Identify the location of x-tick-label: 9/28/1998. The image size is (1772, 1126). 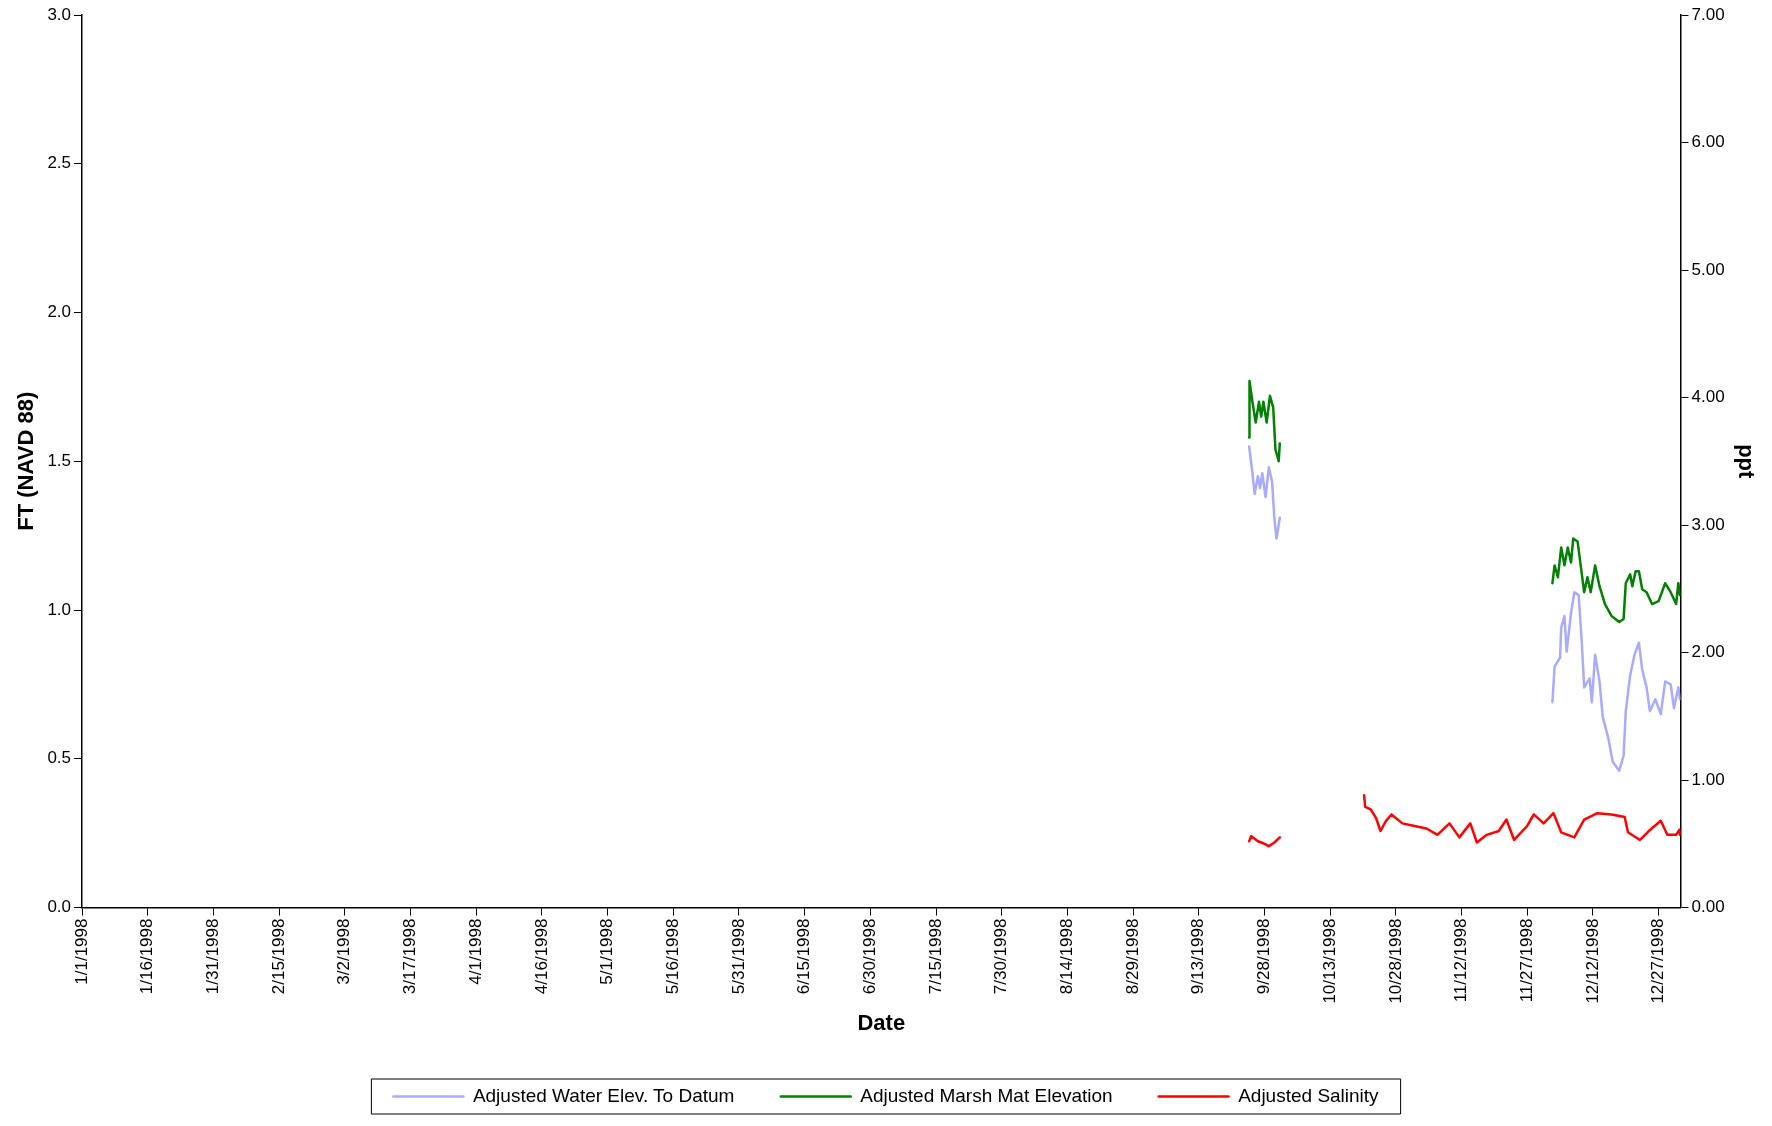
(1264, 956).